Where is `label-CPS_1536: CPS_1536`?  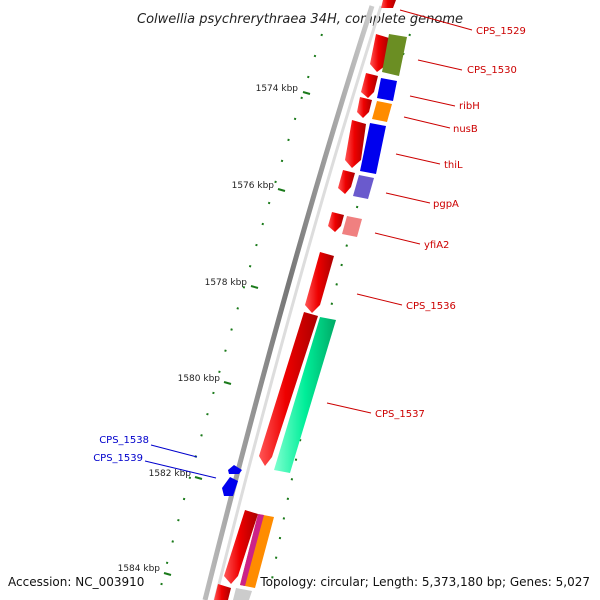 label-CPS_1536: CPS_1536 is located at coordinates (431, 306).